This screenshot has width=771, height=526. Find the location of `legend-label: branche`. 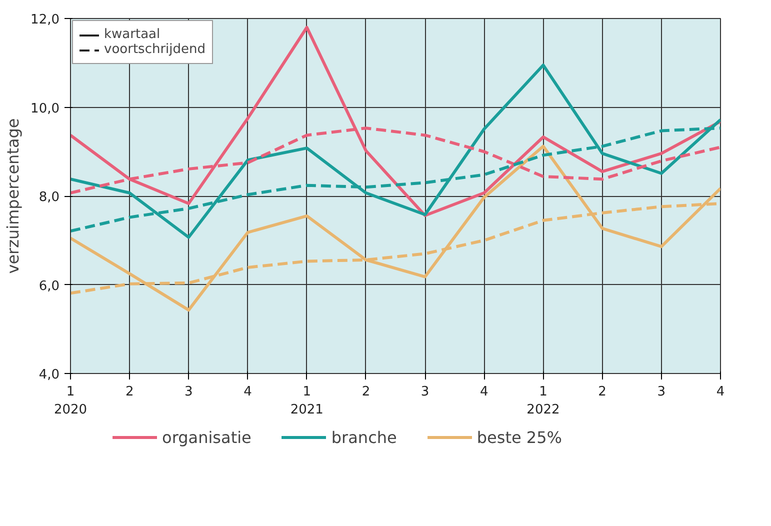

legend-label: branche is located at coordinates (364, 437).